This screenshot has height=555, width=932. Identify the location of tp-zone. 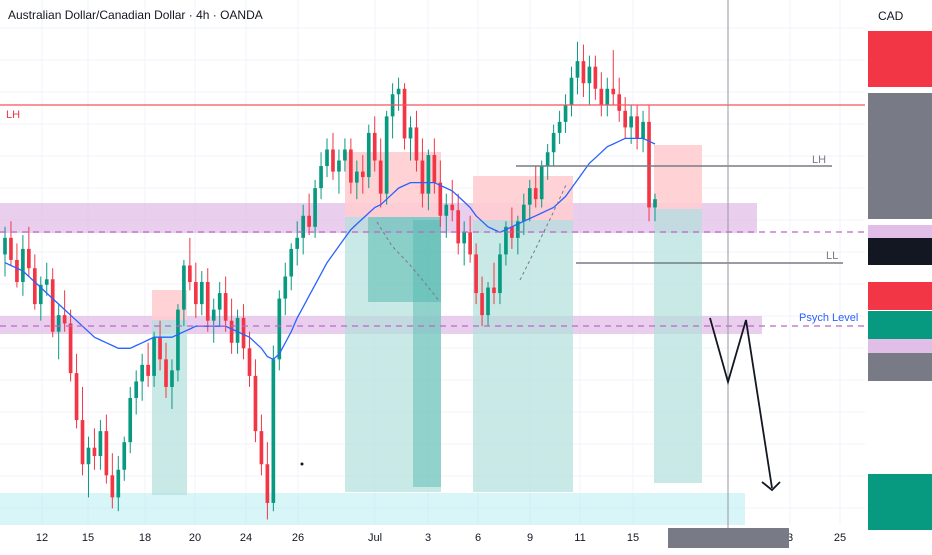
(169, 407).